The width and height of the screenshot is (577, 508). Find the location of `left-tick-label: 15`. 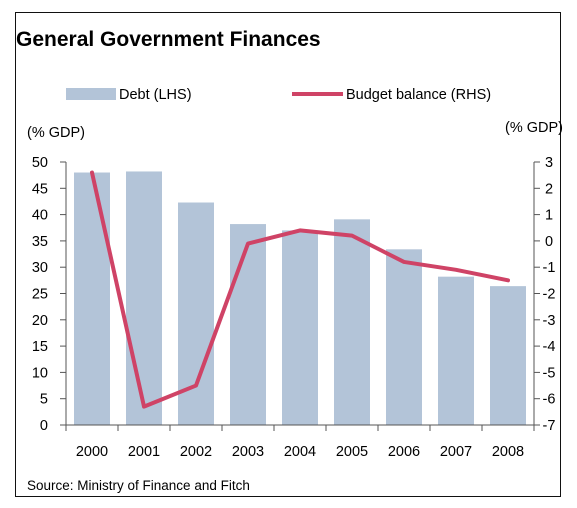

left-tick-label: 15 is located at coordinates (40, 347).